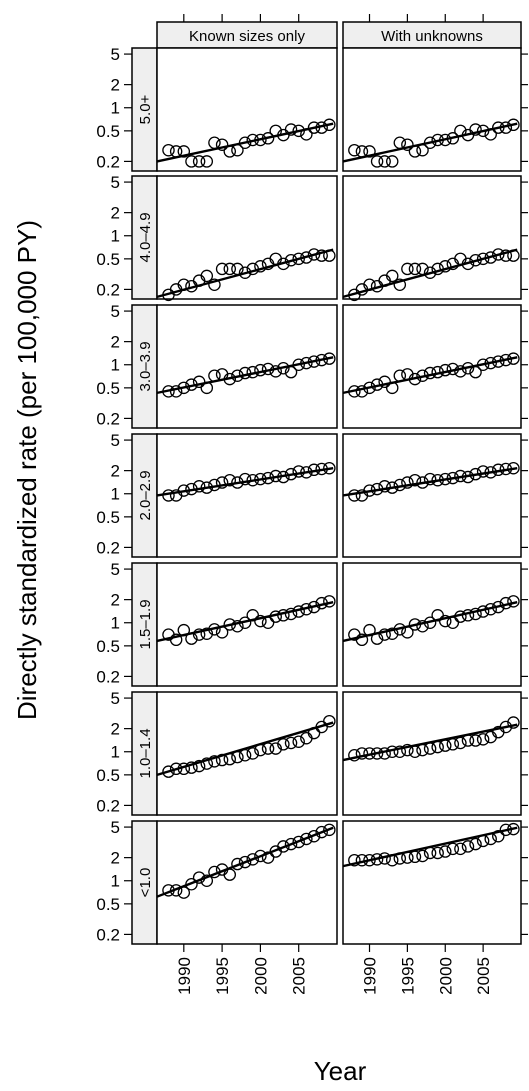 Image resolution: width=529 pixels, height=1091 pixels. I want to click on column-label: With unknowns, so click(432, 36).